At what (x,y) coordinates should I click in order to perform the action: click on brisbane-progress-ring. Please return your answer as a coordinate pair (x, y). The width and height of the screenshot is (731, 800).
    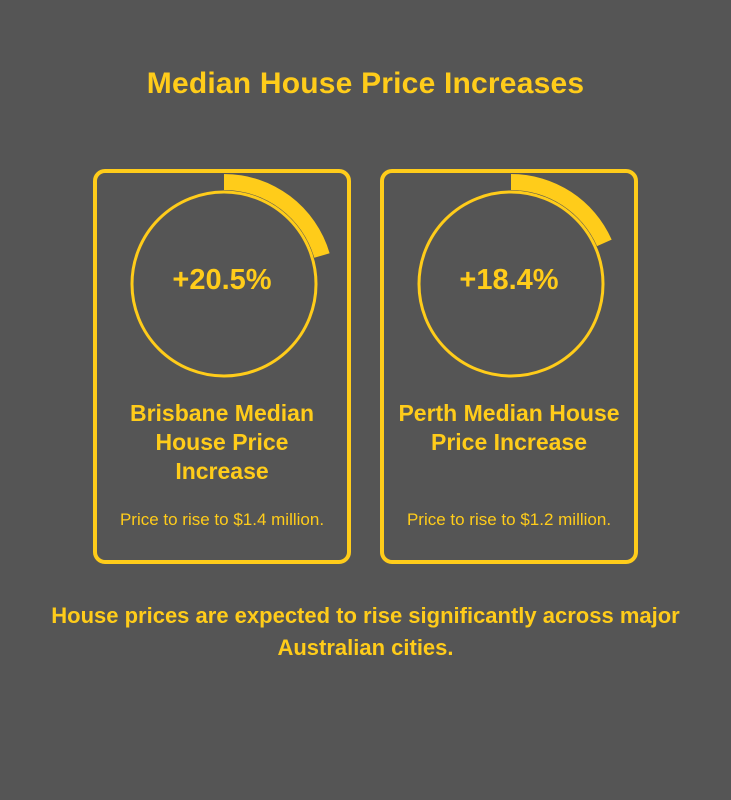
    Looking at the image, I should click on (230, 276).